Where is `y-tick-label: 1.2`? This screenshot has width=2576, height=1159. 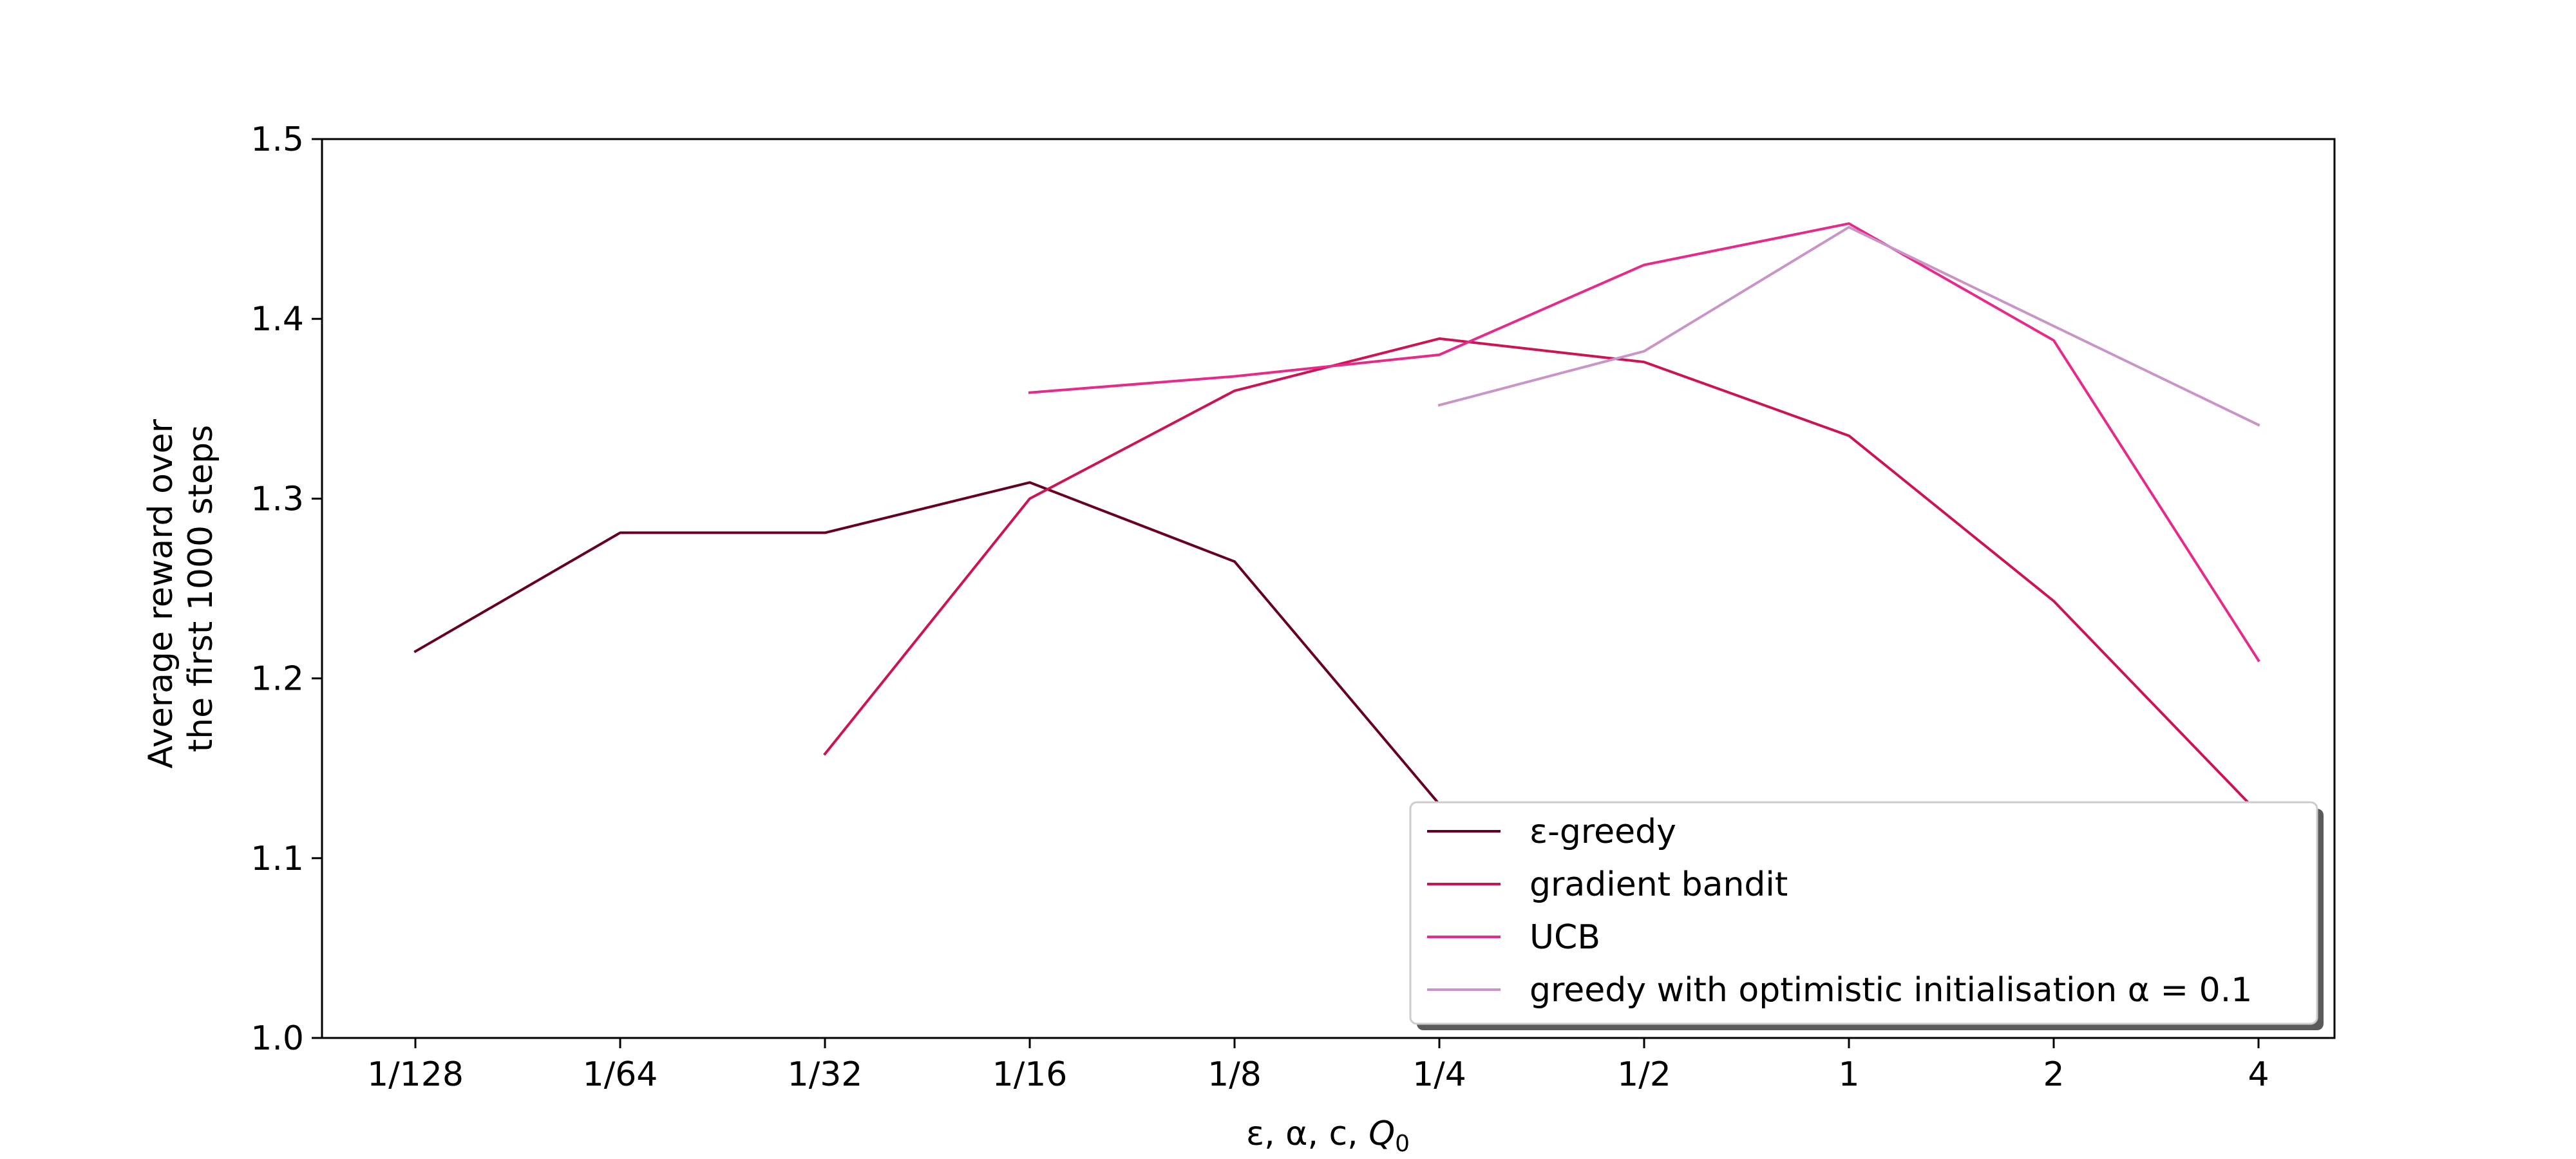 y-tick-label: 1.2 is located at coordinates (277, 679).